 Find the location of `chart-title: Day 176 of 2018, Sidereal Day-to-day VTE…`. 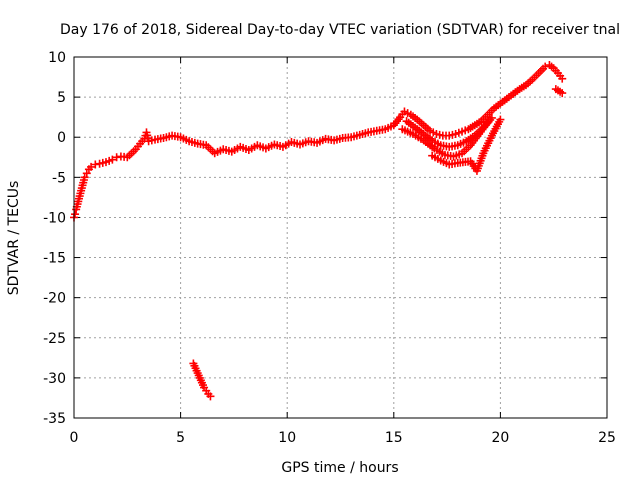

chart-title: Day 176 of 2018, Sidereal Day-to-day VTE… is located at coordinates (340, 30).